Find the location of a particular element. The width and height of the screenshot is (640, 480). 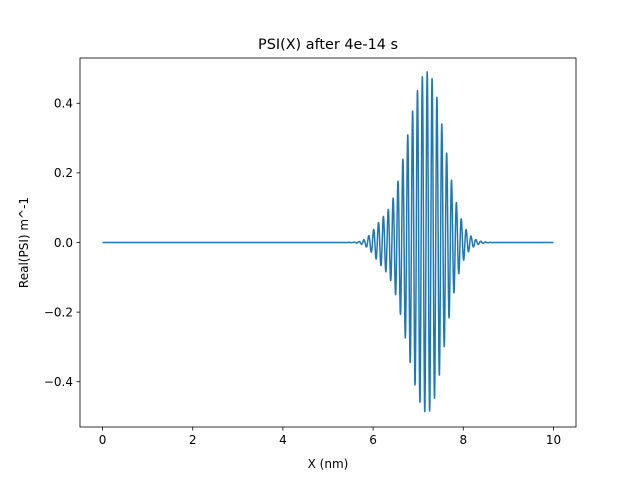

y-tick-label: 0.2 is located at coordinates (63, 173).